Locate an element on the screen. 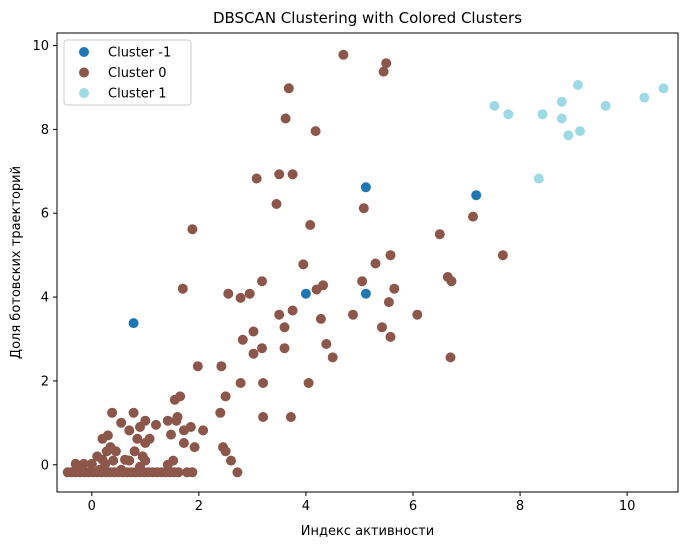  legend-label-1: Cluster 0 is located at coordinates (137, 73).